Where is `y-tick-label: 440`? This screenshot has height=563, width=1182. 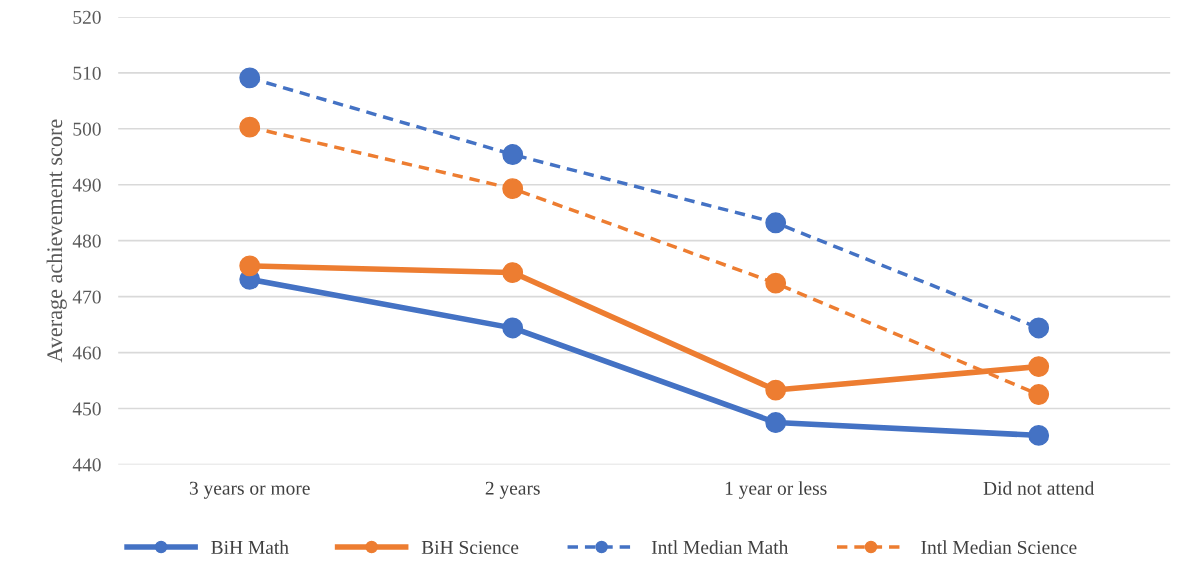
y-tick-label: 440 is located at coordinates (86, 465).